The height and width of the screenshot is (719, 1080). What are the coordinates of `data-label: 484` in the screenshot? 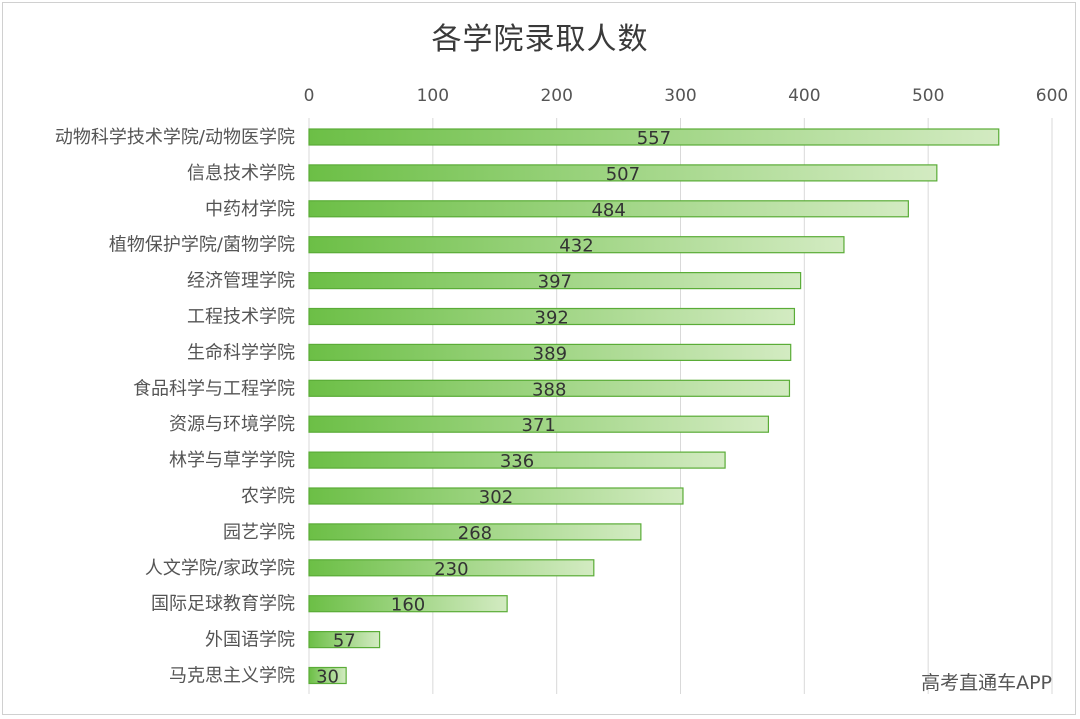 It's located at (608, 210).